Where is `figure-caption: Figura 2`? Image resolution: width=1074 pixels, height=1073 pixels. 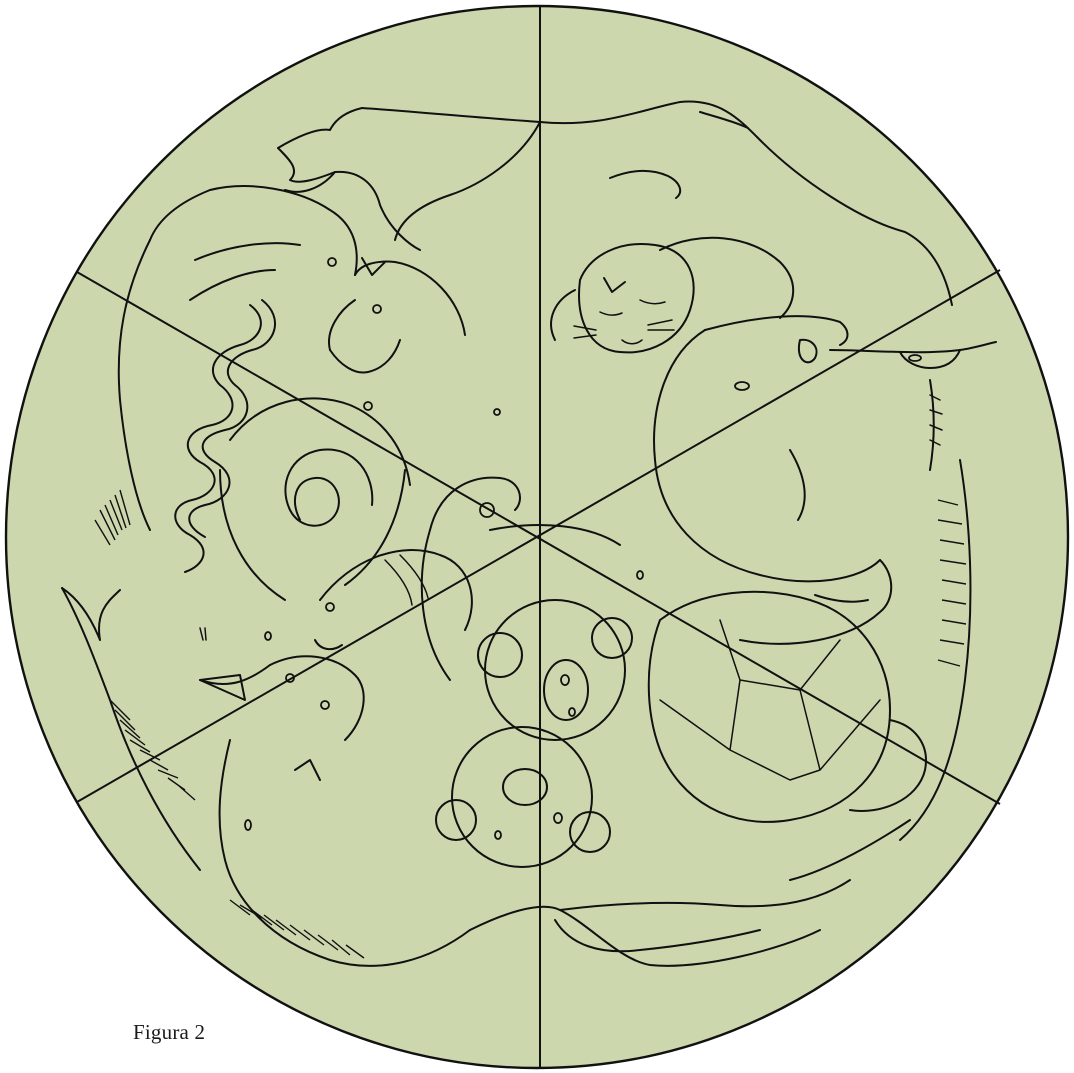 figure-caption: Figura 2 is located at coordinates (169, 1032).